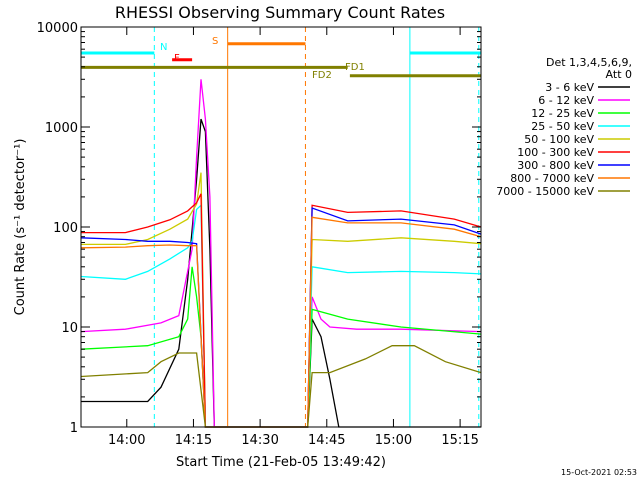  What do you see at coordinates (69, 328) in the screenshot?
I see `y-tick-label: 10` at bounding box center [69, 328].